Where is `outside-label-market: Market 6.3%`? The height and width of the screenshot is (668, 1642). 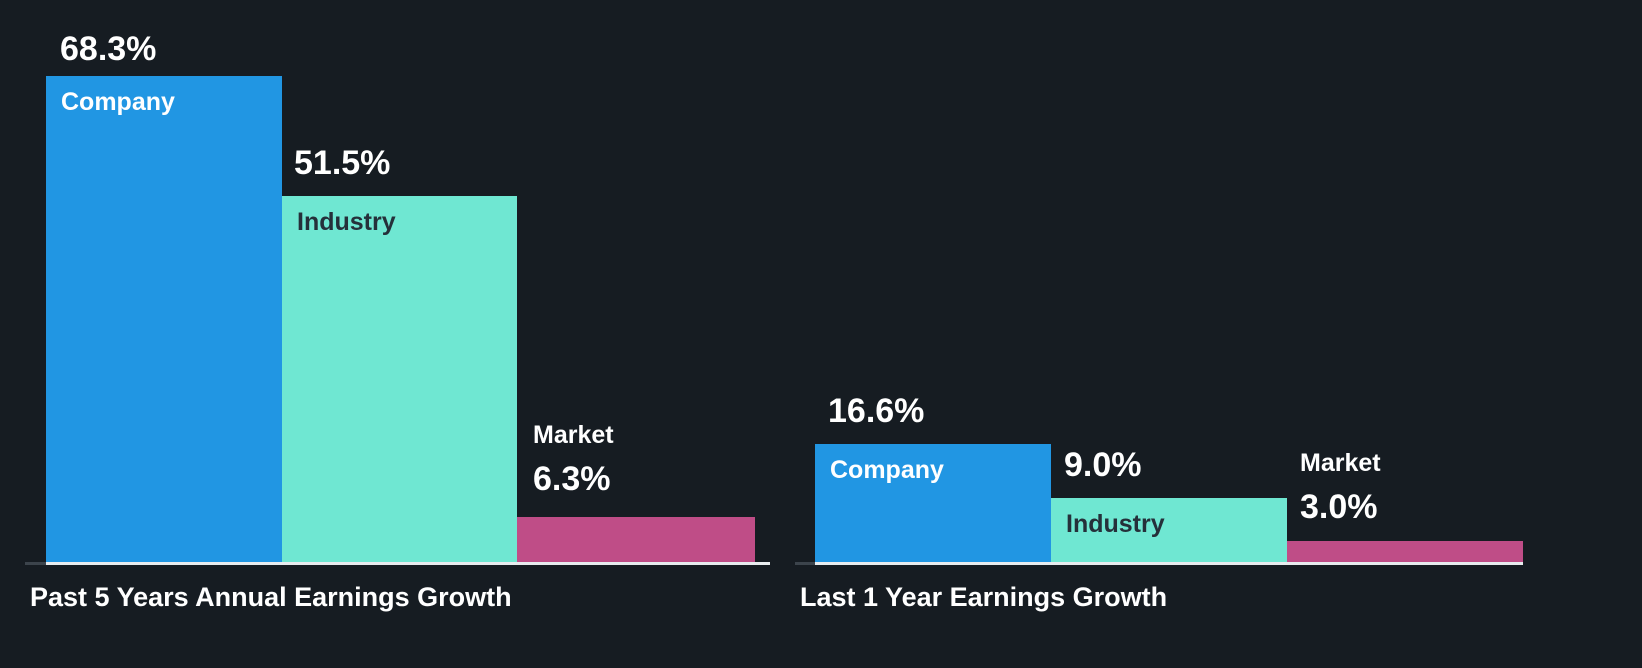 outside-label-market: Market 6.3% is located at coordinates (573, 459).